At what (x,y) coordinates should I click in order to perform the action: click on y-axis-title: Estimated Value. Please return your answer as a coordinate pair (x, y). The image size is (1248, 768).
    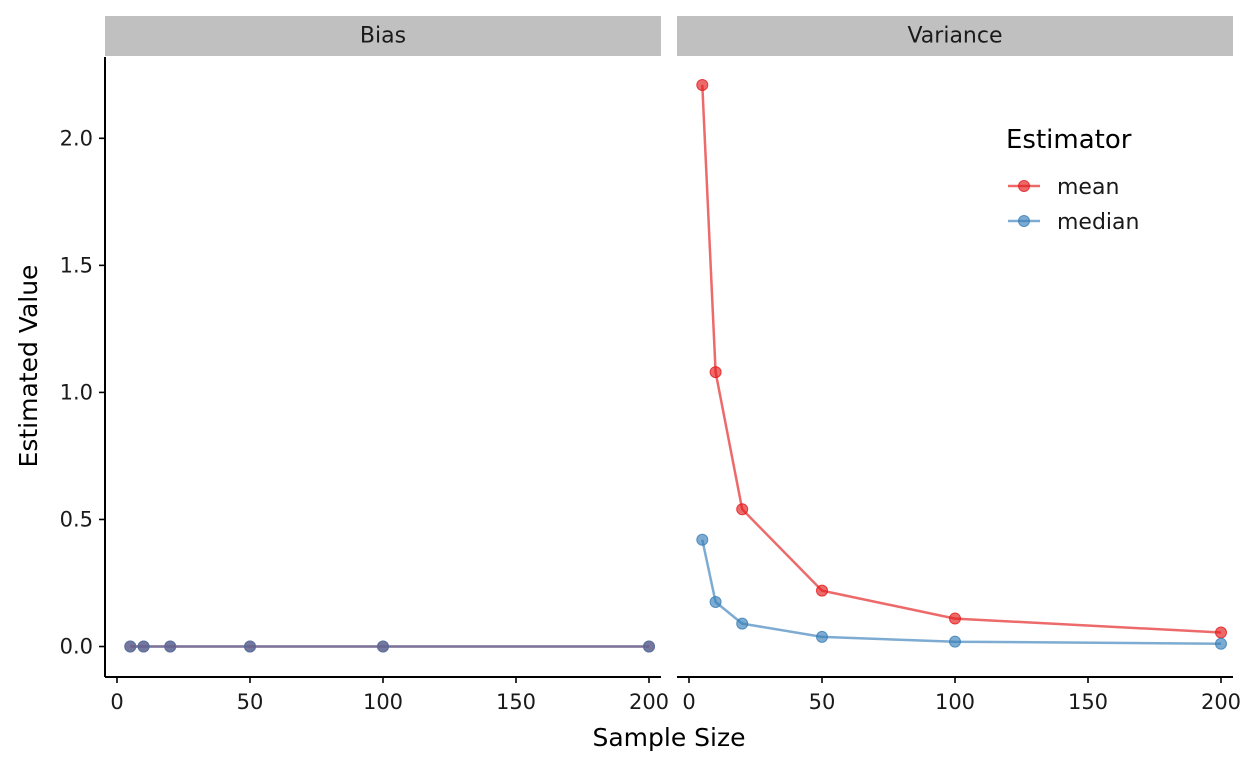
    Looking at the image, I should click on (28, 366).